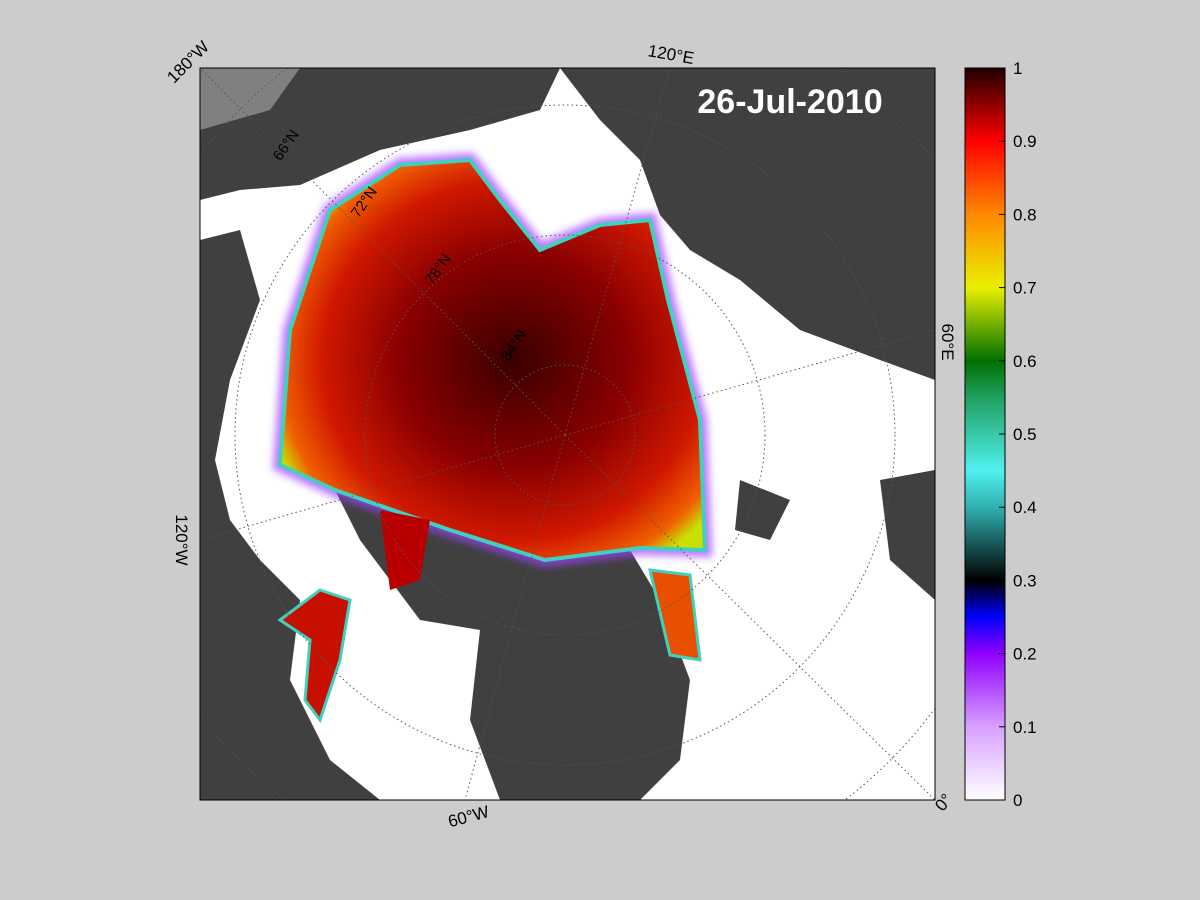  I want to click on land-canada, so click(290, 515).